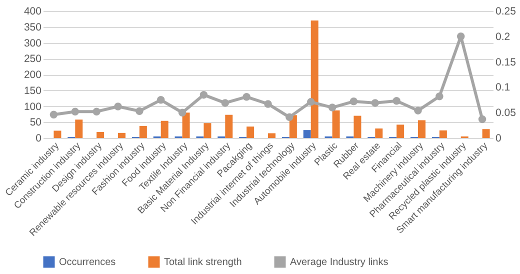 The height and width of the screenshot is (274, 520). What do you see at coordinates (39, 138) in the screenshot?
I see `y-tick-label: 0` at bounding box center [39, 138].